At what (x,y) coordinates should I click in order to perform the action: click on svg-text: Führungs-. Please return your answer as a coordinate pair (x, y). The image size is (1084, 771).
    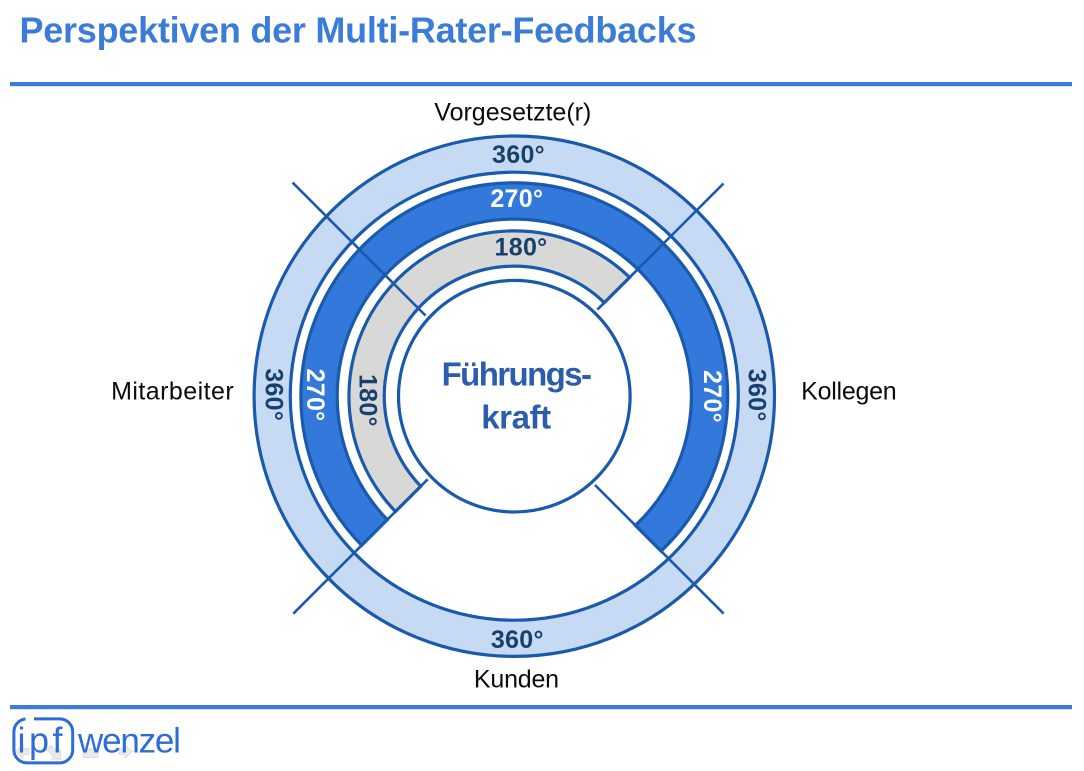
    Looking at the image, I should click on (516, 373).